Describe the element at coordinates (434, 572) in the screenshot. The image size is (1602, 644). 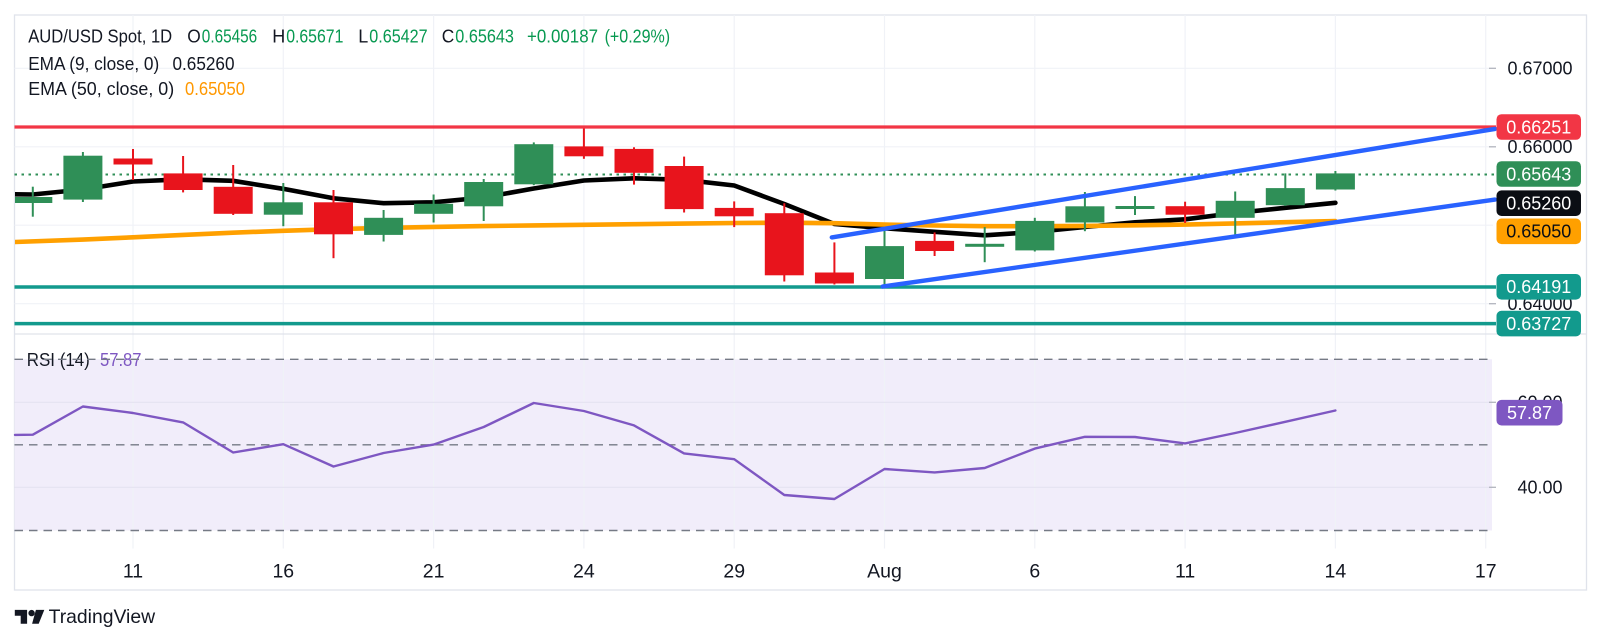
I see `svg-text: 21` at that location.